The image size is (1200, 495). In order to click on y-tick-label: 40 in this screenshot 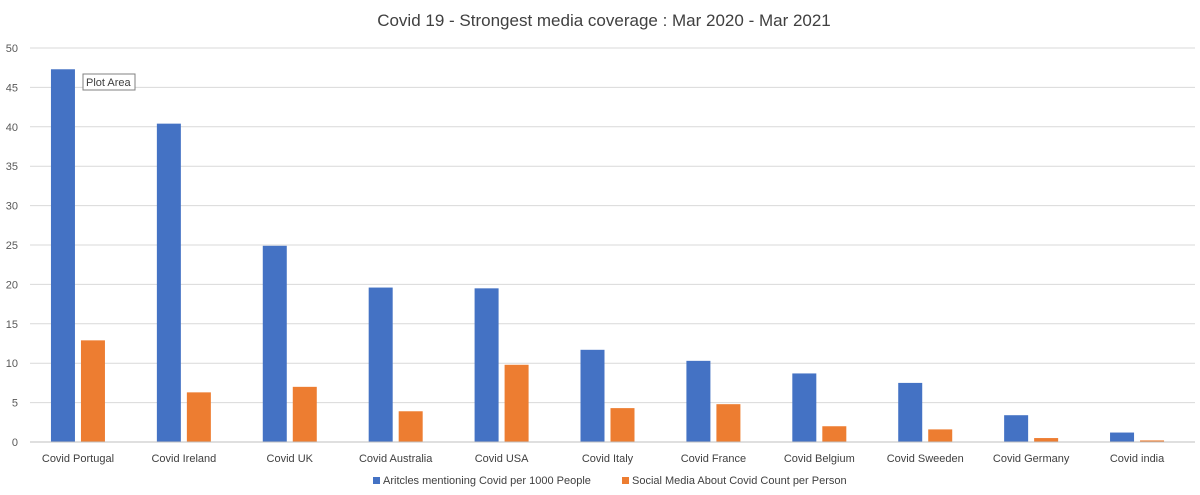, I will do `click(12, 128)`.